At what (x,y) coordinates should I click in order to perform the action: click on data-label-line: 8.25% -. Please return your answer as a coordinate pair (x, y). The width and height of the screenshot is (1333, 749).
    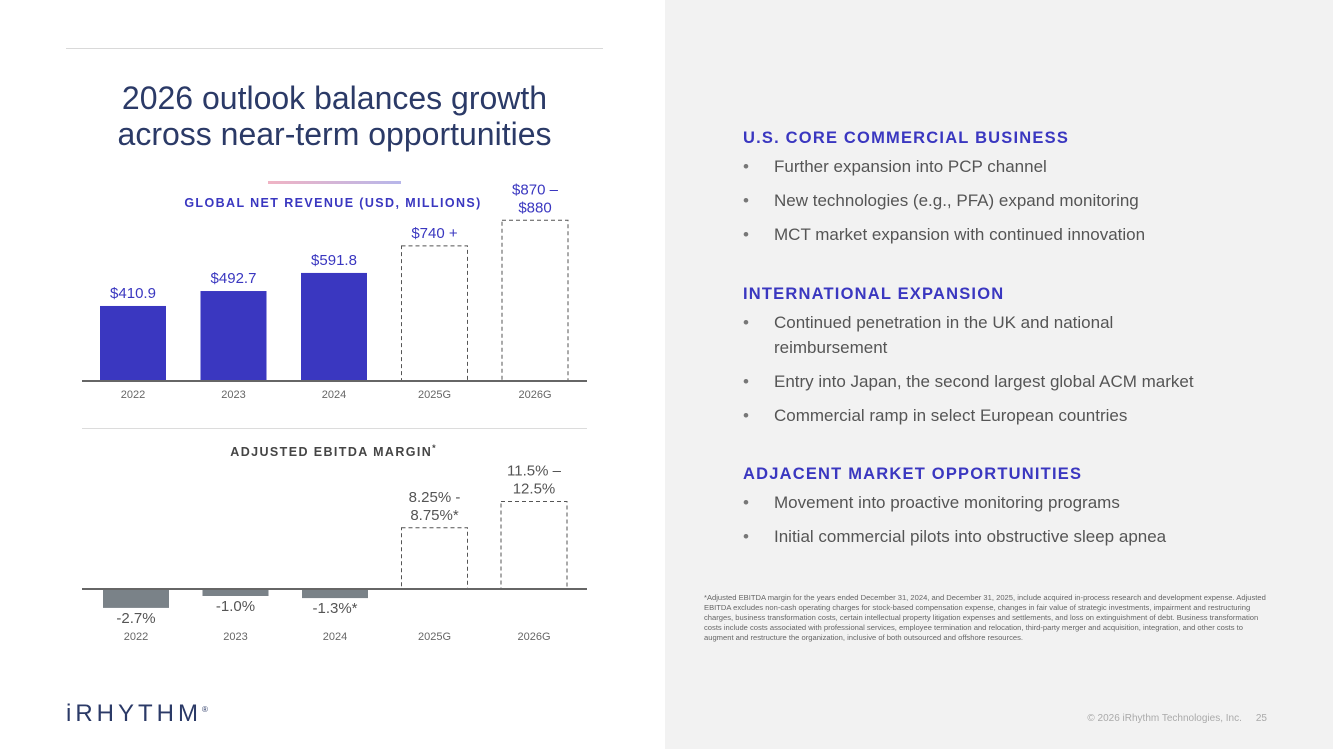
    Looking at the image, I should click on (435, 497).